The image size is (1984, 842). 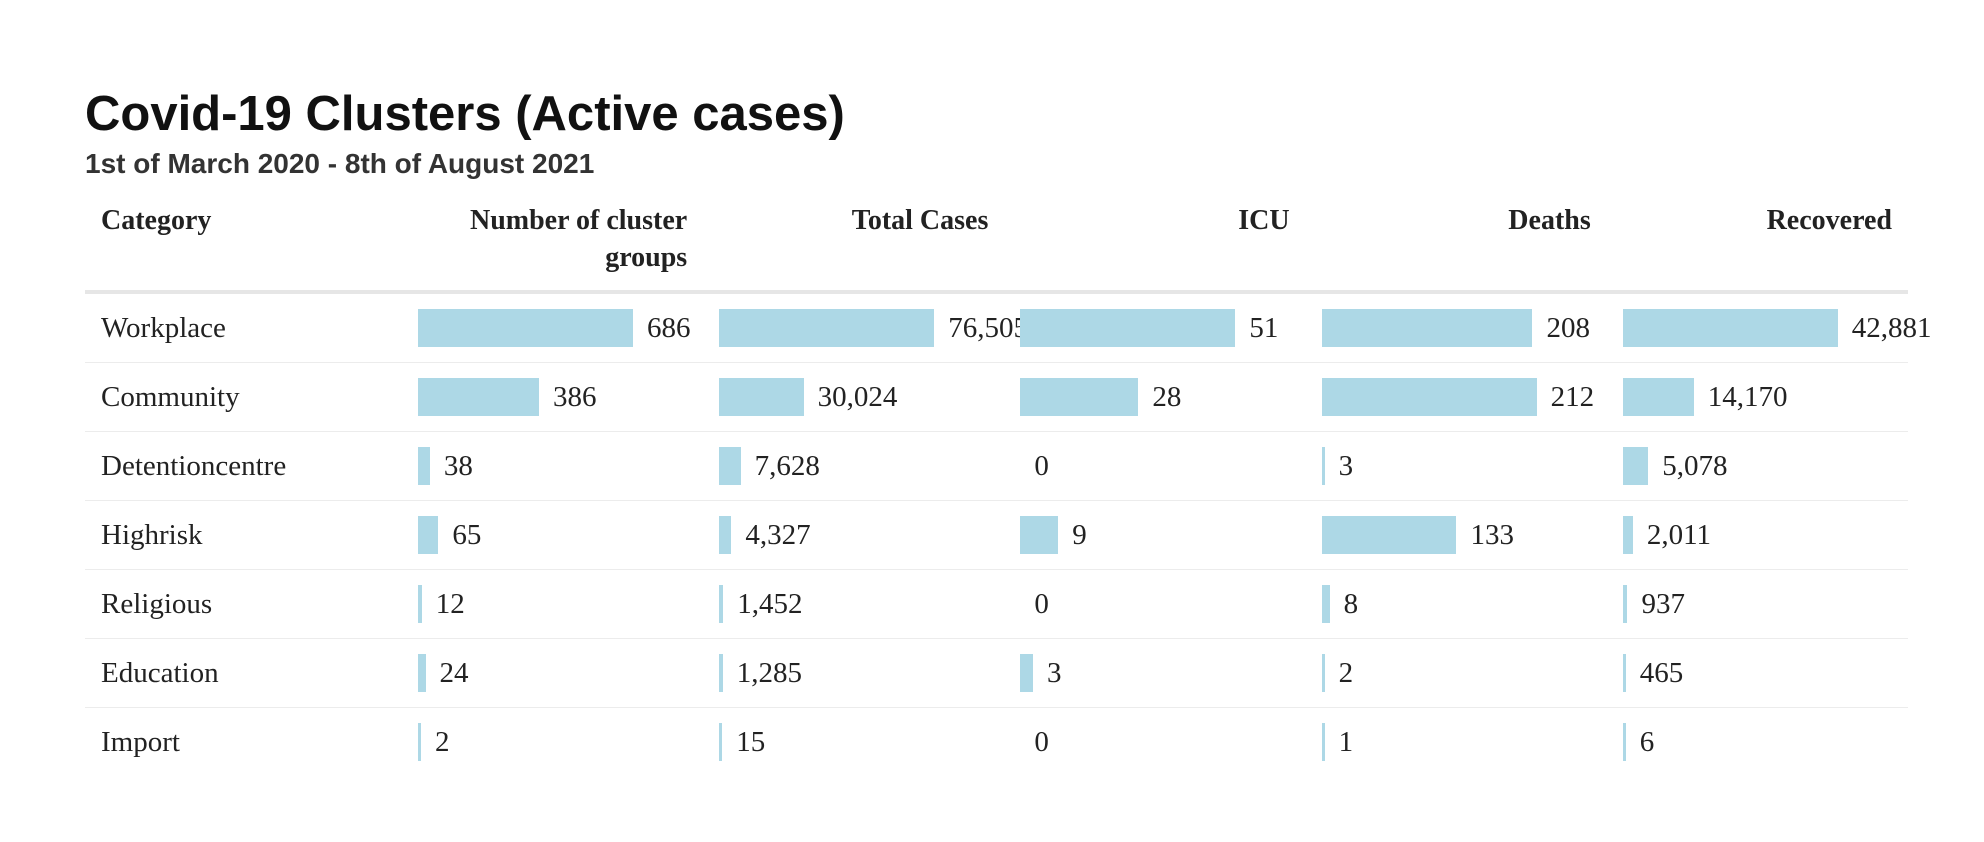 I want to click on bar-cell: 38, so click(x=552, y=466).